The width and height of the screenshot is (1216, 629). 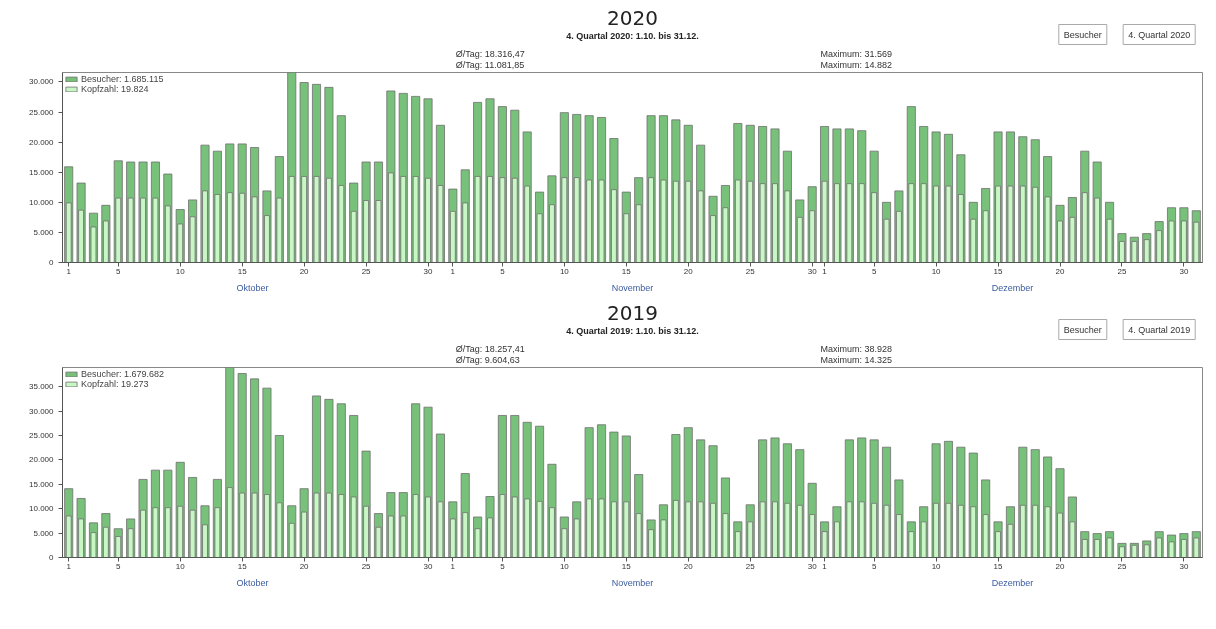 What do you see at coordinates (856, 348) in the screenshot?
I see `text: Maximum: 38.928` at bounding box center [856, 348].